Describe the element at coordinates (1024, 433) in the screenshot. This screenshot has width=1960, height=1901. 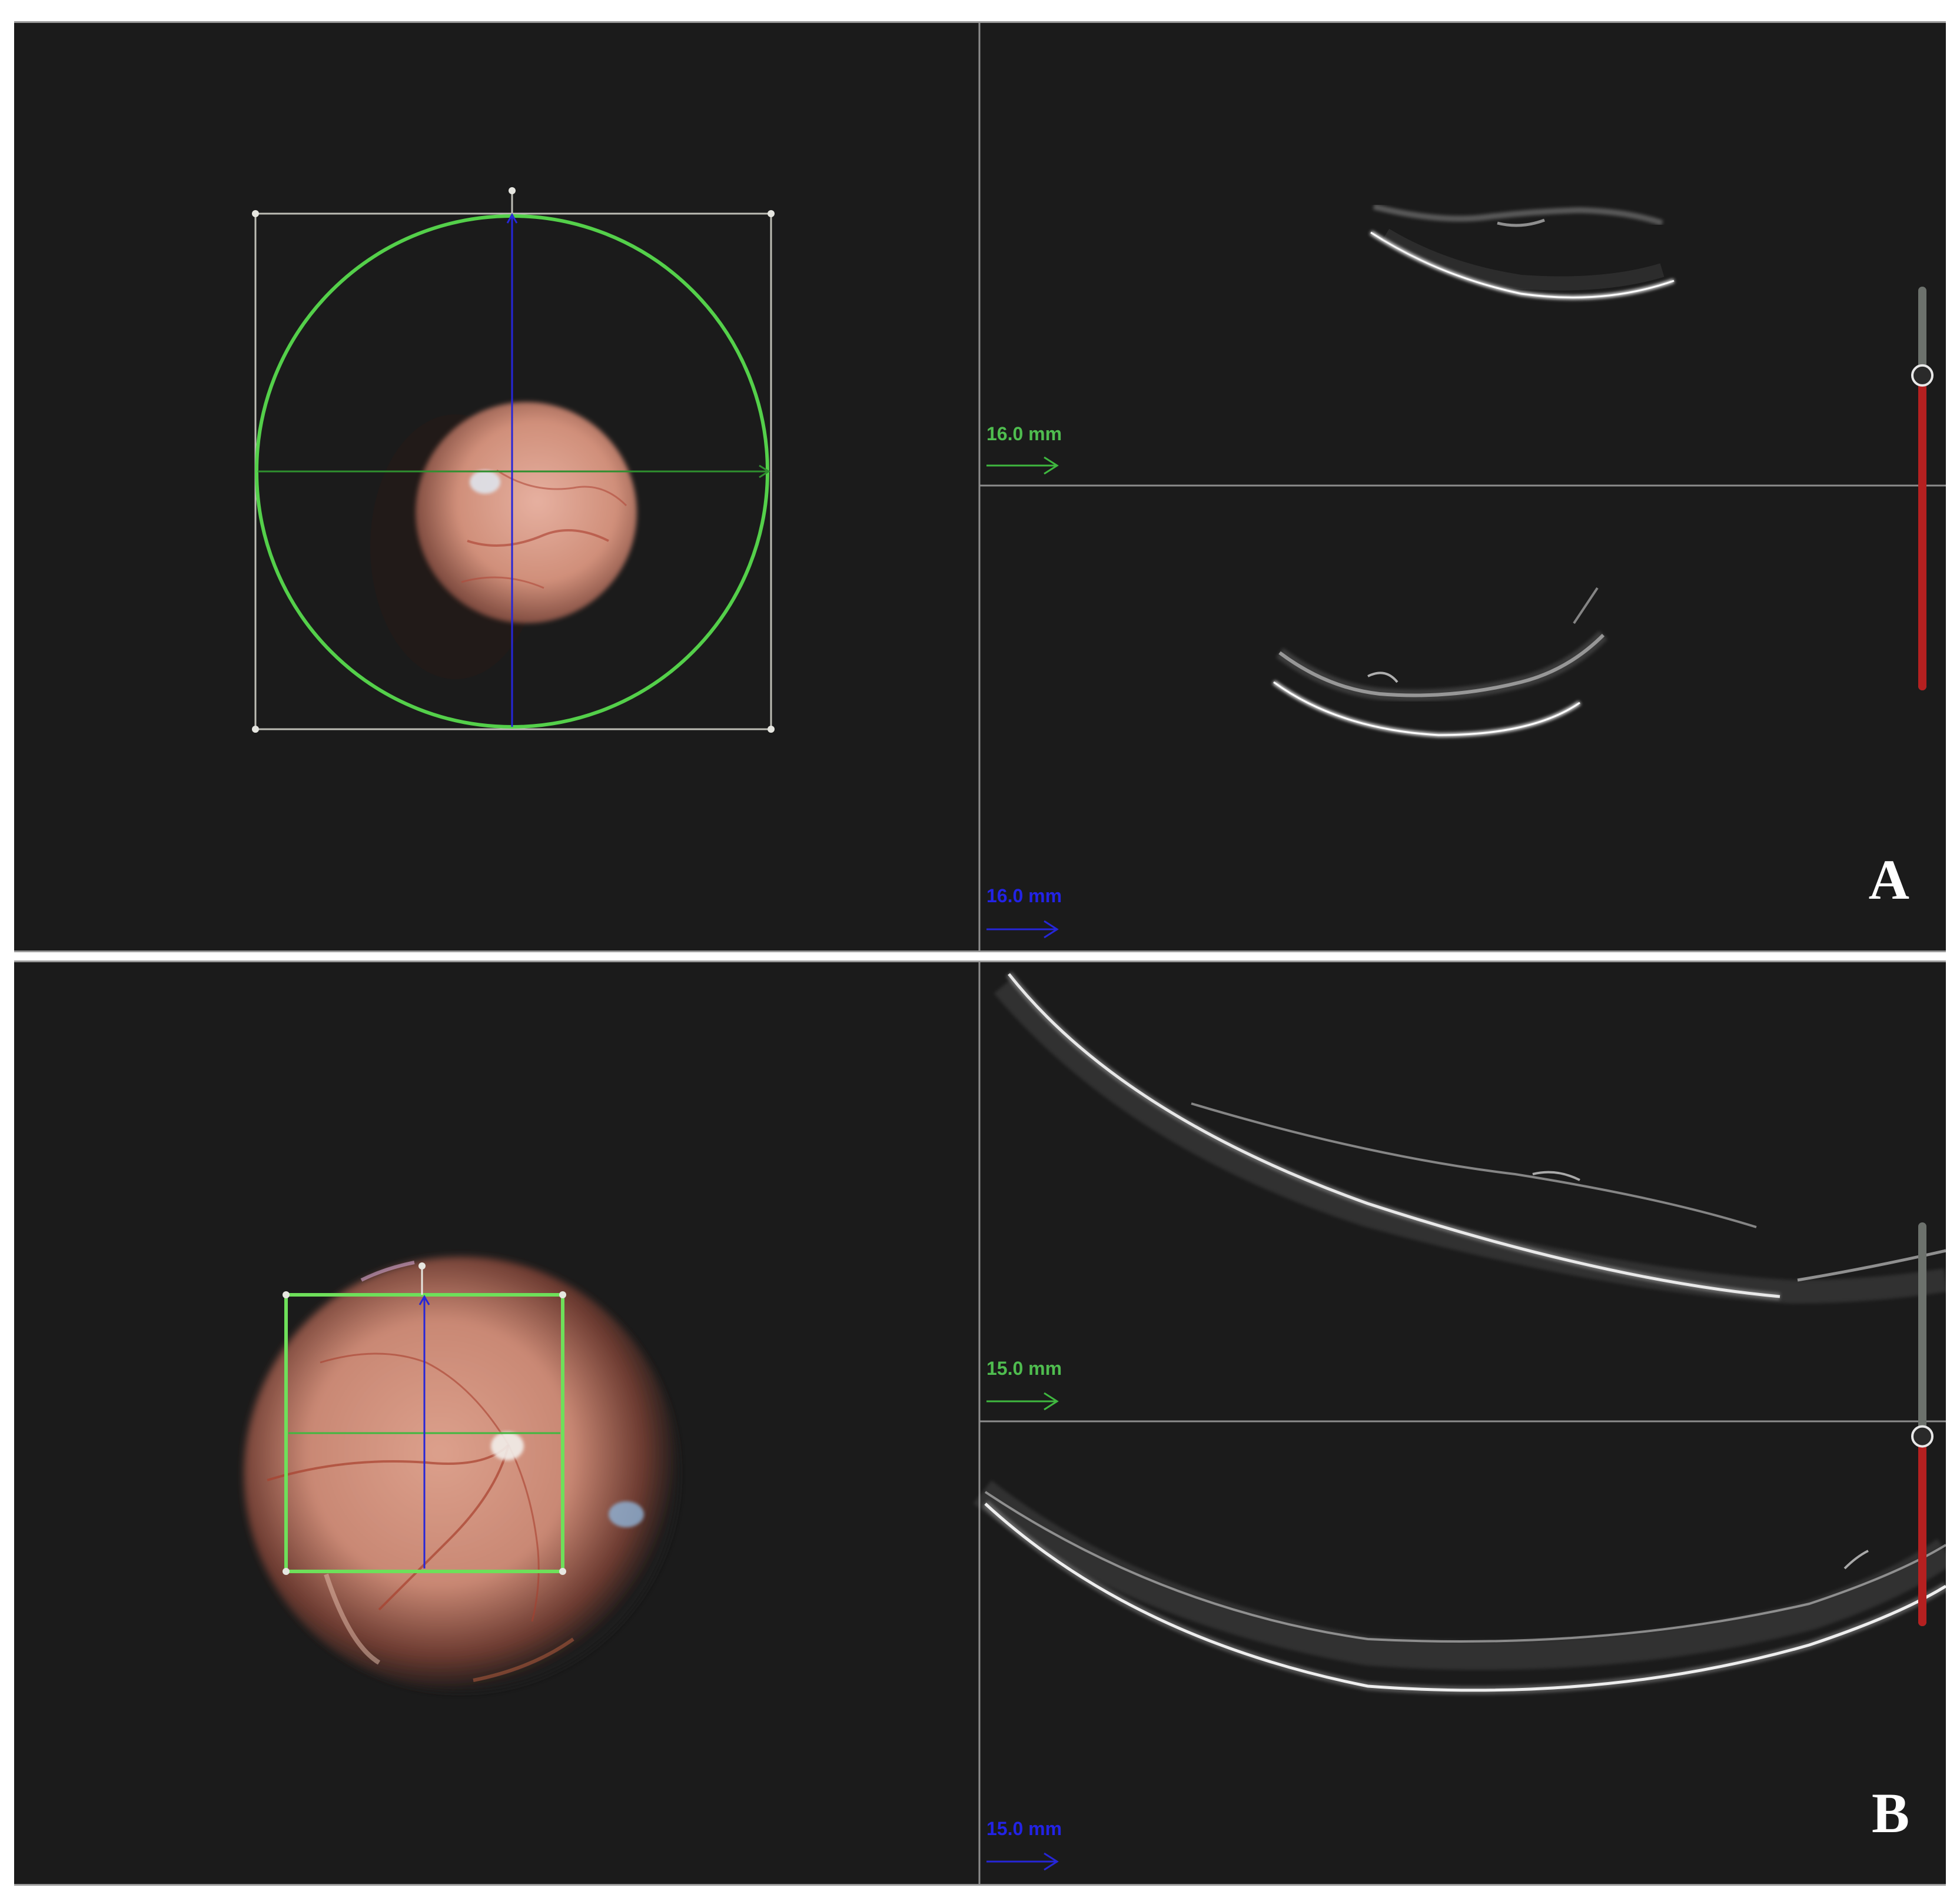
I see `horizontal-scan-width-label: 16.0 mm` at that location.